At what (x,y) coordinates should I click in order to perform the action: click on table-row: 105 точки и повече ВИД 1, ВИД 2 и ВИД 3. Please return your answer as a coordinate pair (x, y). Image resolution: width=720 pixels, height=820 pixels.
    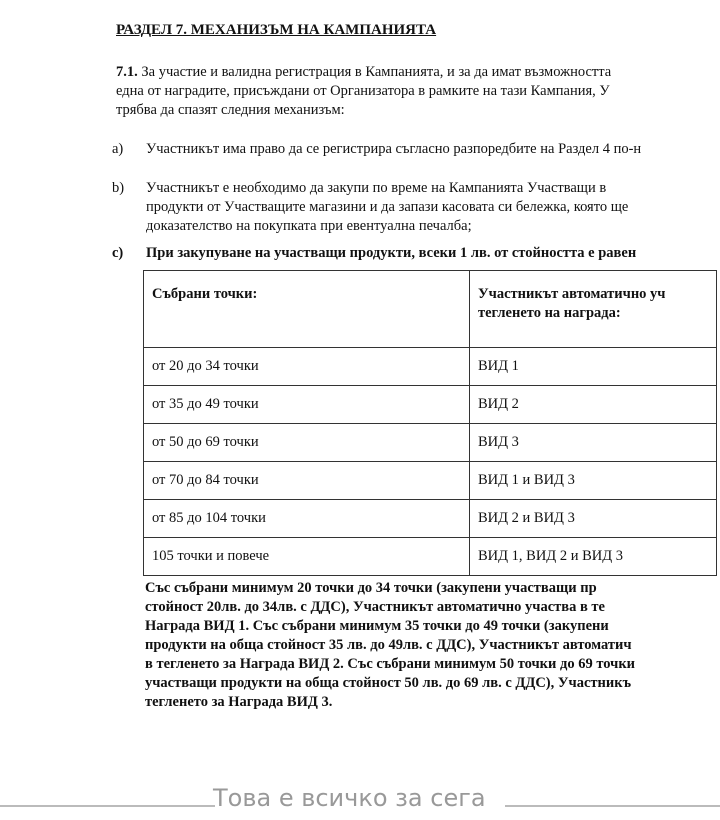
    Looking at the image, I should click on (430, 556).